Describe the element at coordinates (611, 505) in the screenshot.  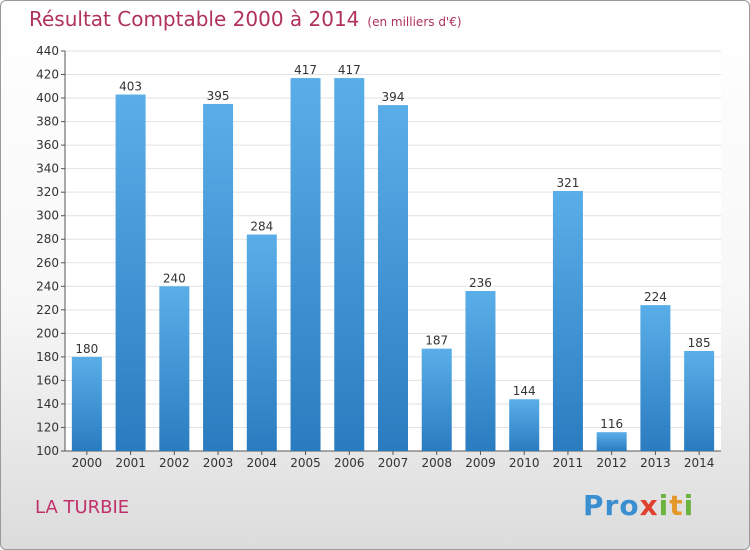
I see `logo-part-1: Pro` at that location.